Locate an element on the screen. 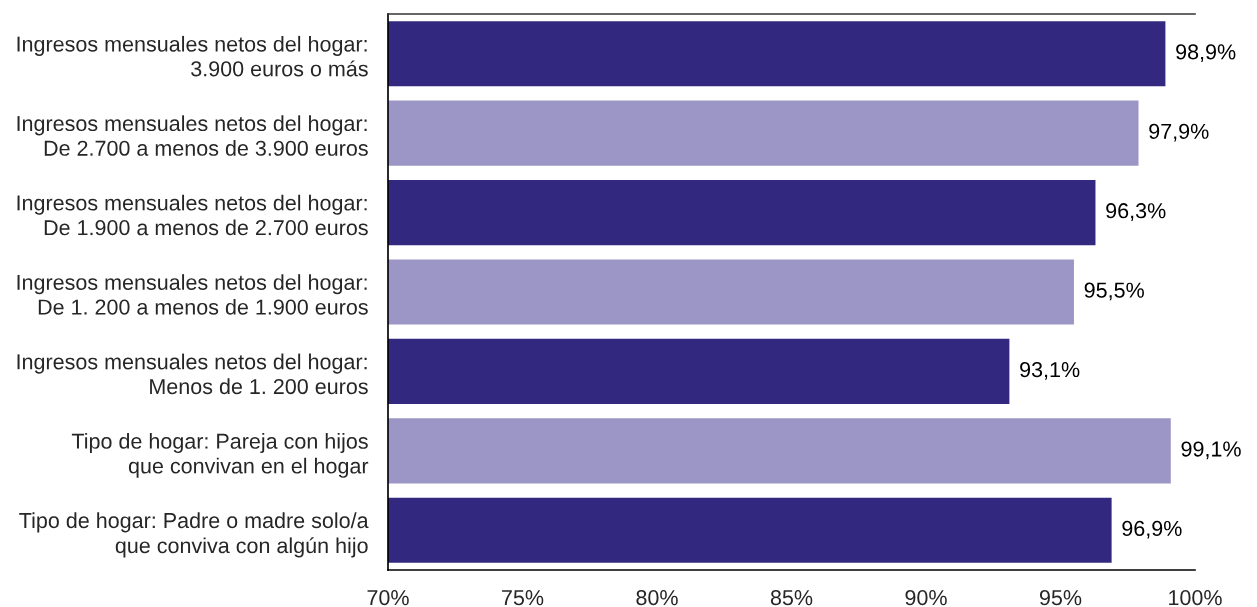 The width and height of the screenshot is (1257, 607). data-label: 99,1% is located at coordinates (1211, 450).